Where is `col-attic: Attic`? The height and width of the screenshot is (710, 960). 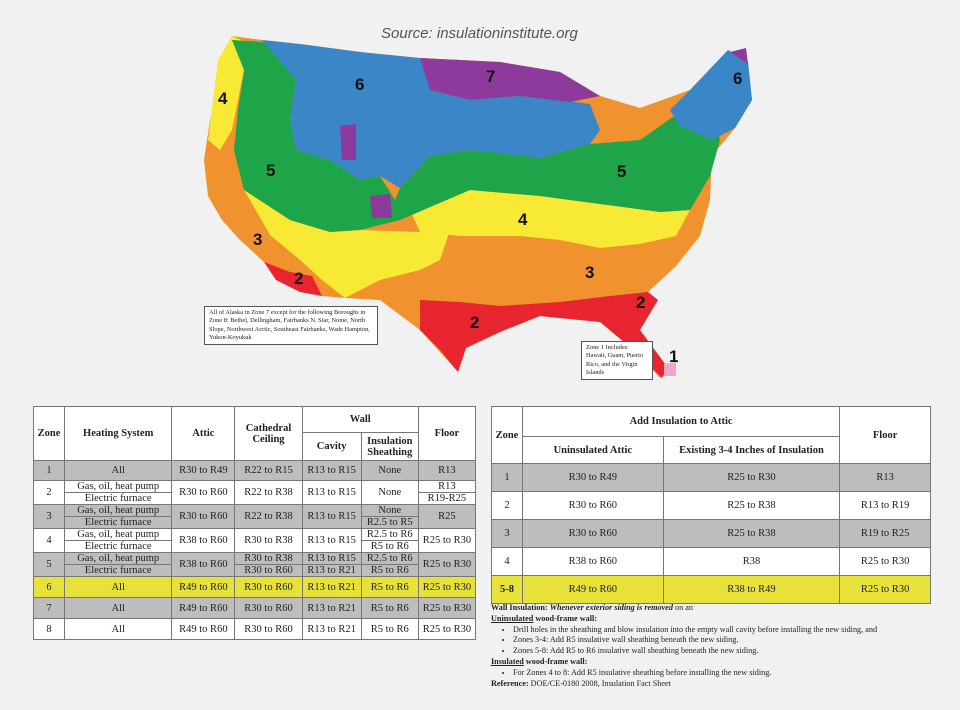 col-attic: Attic is located at coordinates (203, 433).